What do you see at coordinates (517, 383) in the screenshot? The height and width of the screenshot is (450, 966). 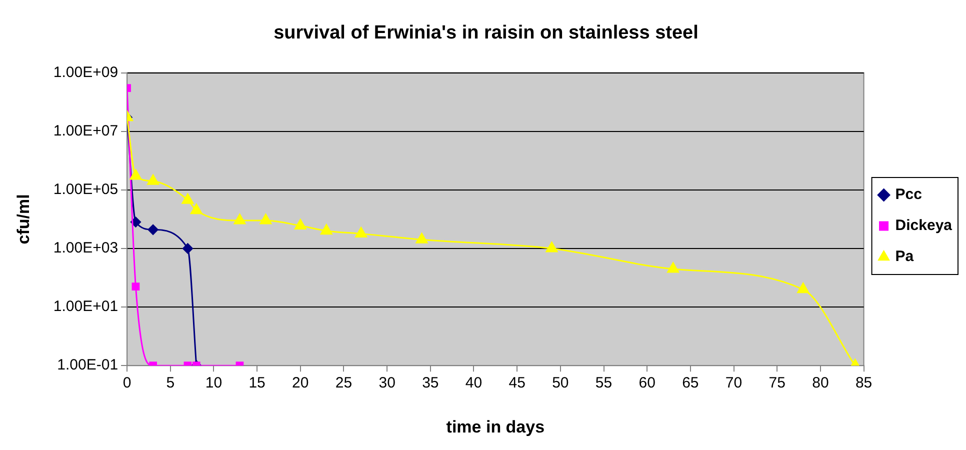 I see `x-tick-label: 45` at bounding box center [517, 383].